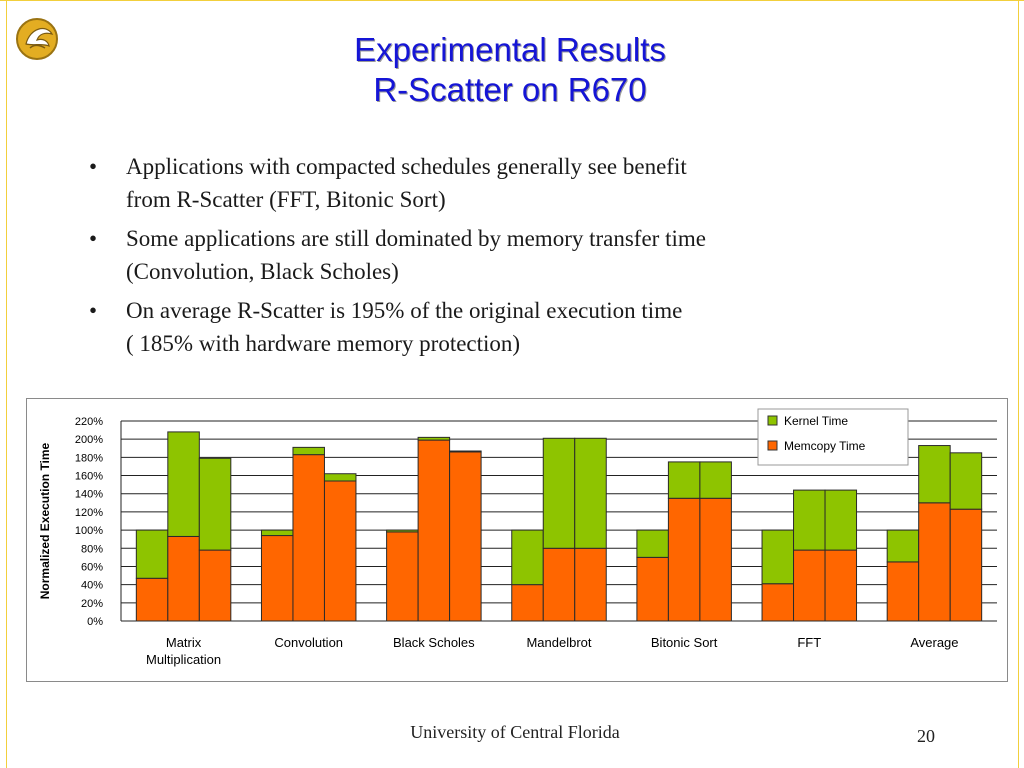 The height and width of the screenshot is (768, 1024). I want to click on y-tick-label: 200%, so click(89, 440).